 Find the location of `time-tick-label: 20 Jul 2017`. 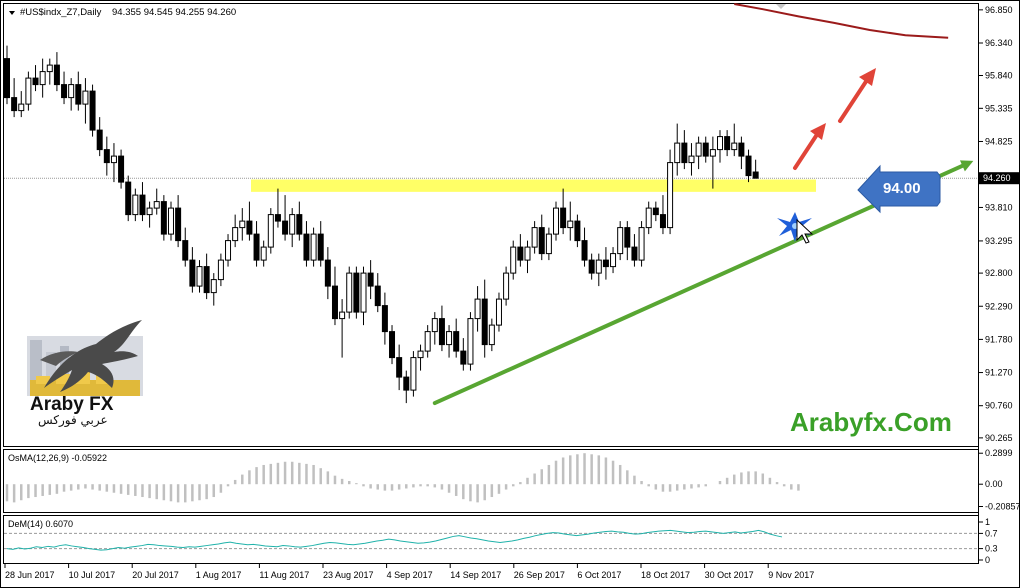

time-tick-label: 20 Jul 2017 is located at coordinates (155, 575).